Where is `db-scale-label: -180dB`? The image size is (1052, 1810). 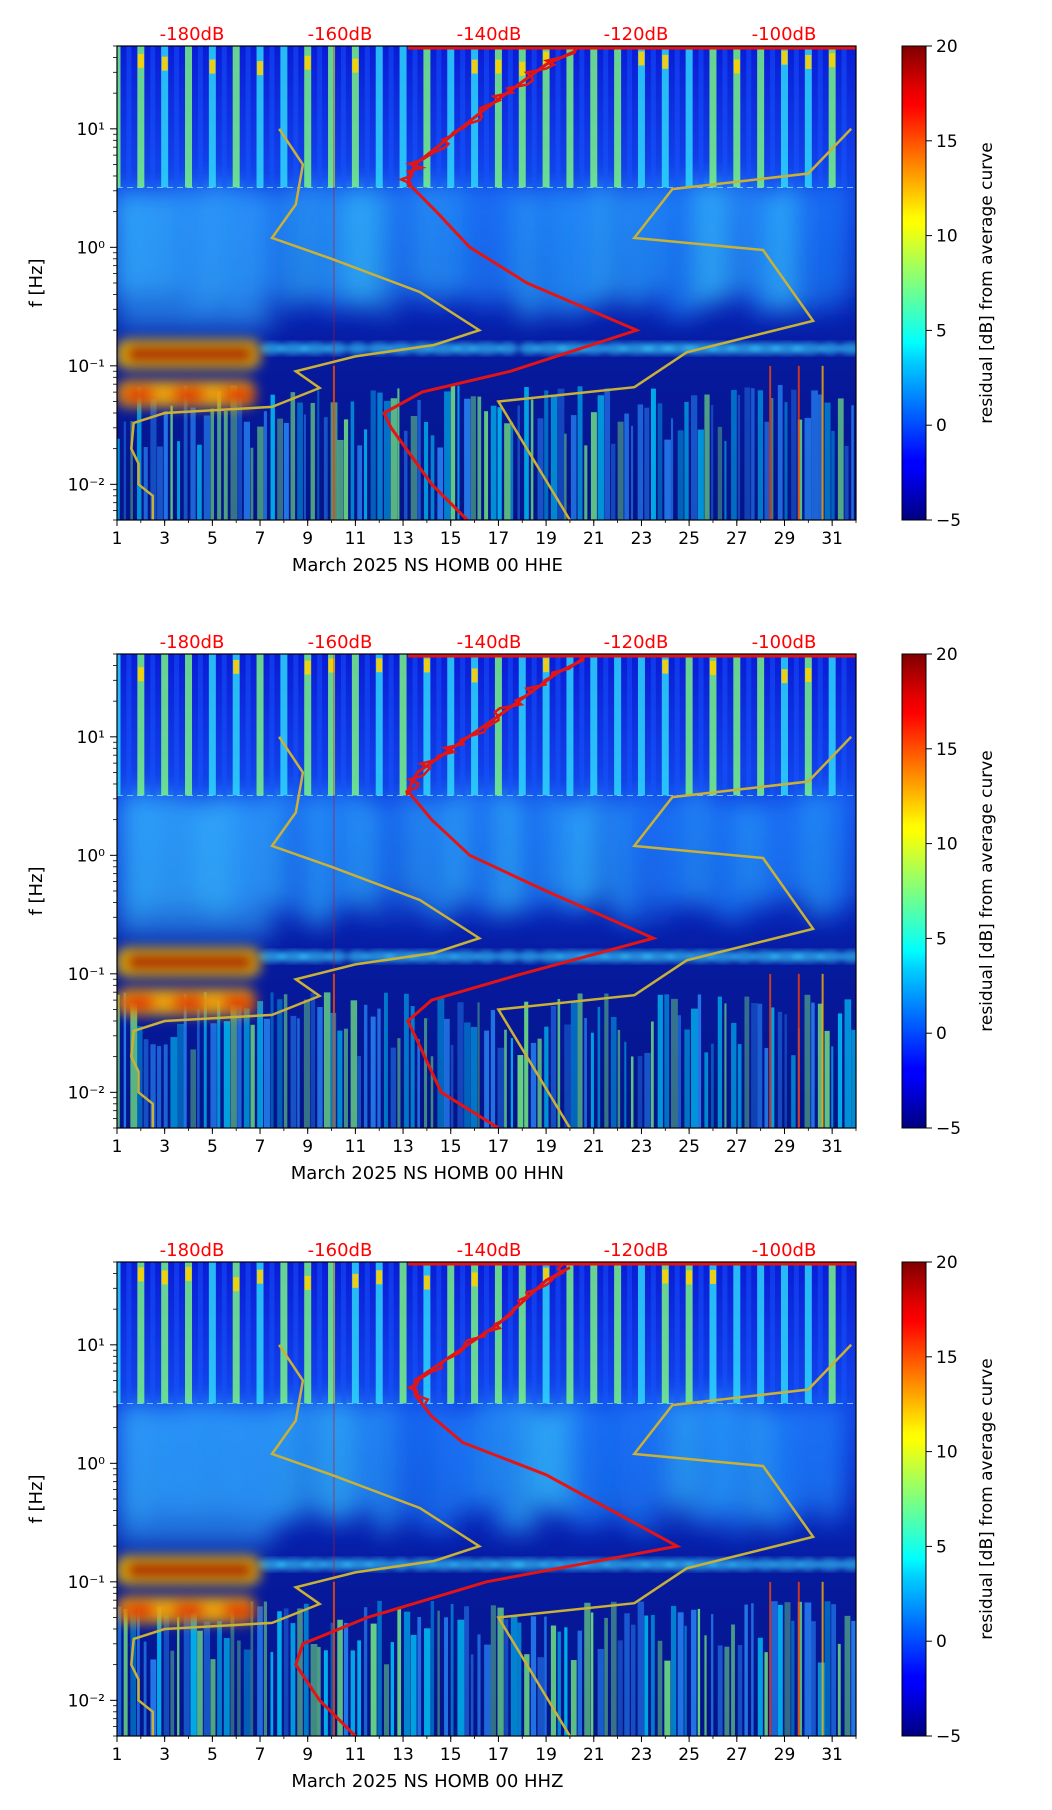 db-scale-label: -180dB is located at coordinates (192, 1250).